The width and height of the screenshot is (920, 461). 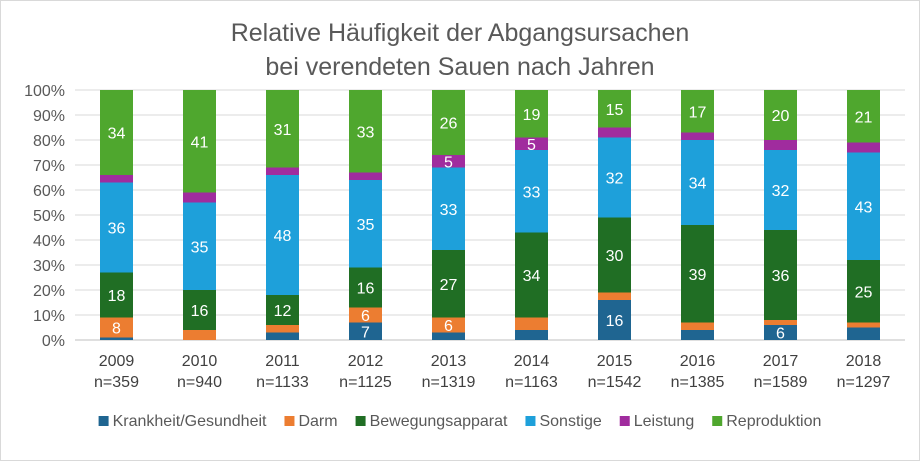 I want to click on x-tick-sample-size: n=1542, so click(x=615, y=382).